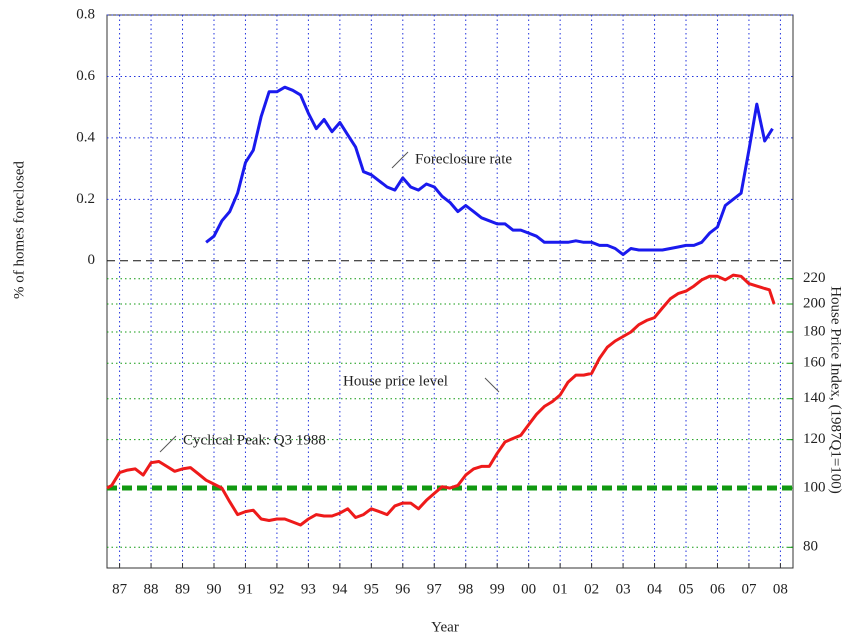  What do you see at coordinates (92, 260) in the screenshot?
I see `y-tick-label: 0` at bounding box center [92, 260].